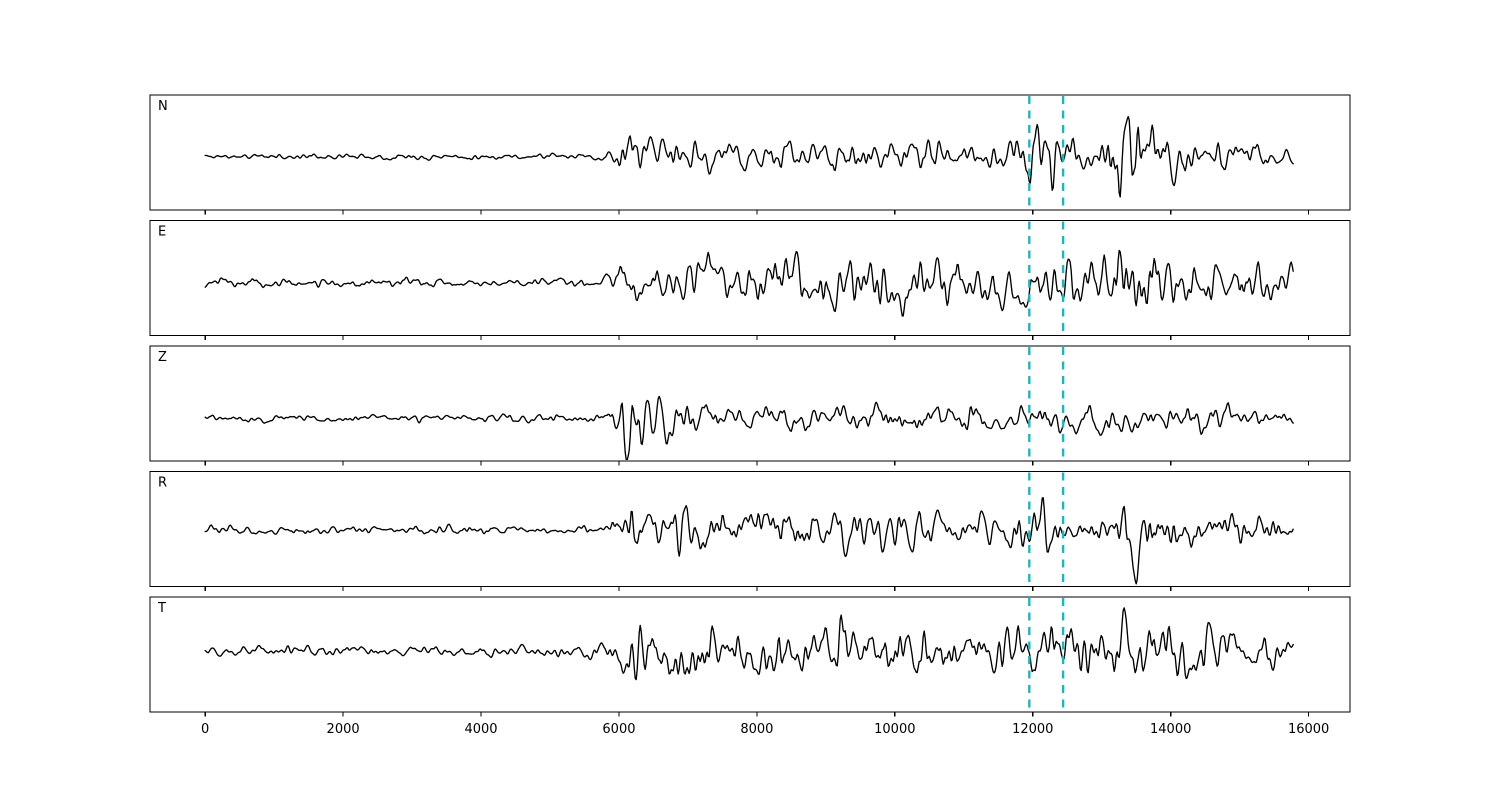 The height and width of the screenshot is (800, 1500). Describe the element at coordinates (162, 357) in the screenshot. I see `panel-label-Z: Z` at that location.